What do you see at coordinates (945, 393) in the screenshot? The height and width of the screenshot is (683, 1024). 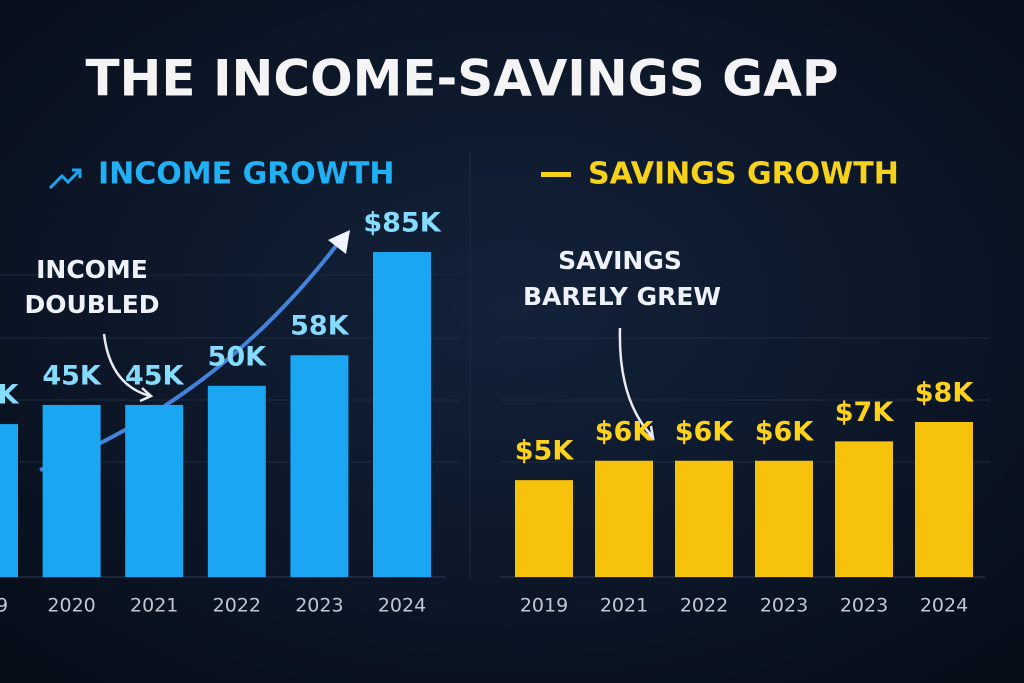 I see `value-label: $8K` at bounding box center [945, 393].